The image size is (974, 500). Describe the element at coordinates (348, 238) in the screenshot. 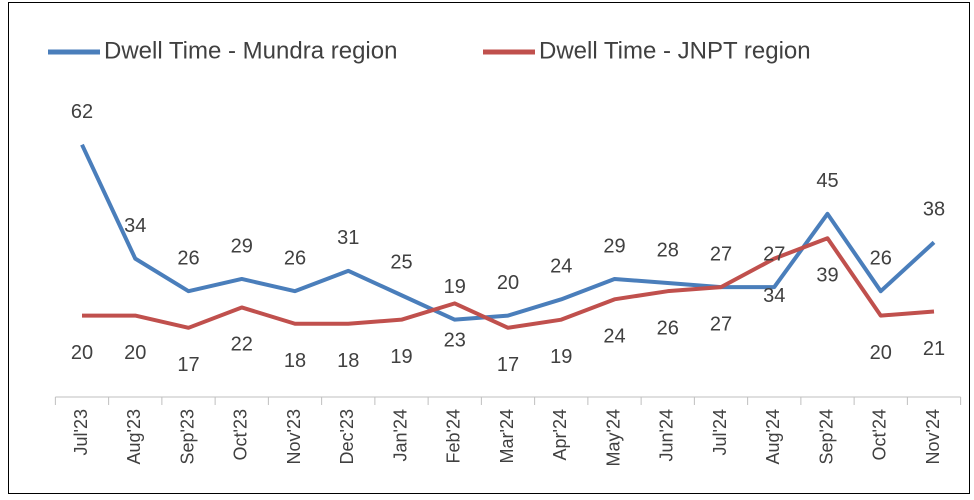

I see `data-label: 31` at that location.